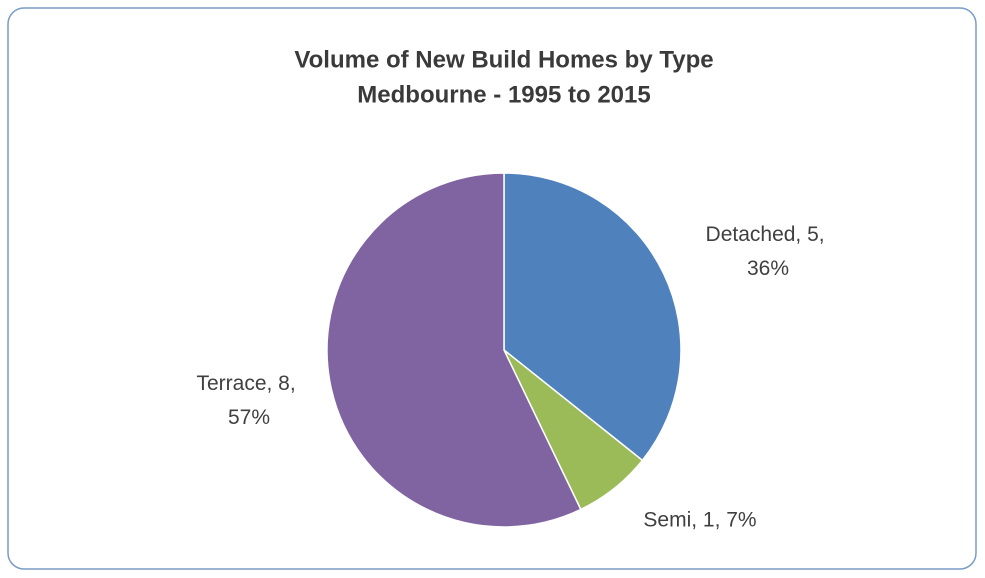  What do you see at coordinates (592, 317) in the screenshot?
I see `pie-slice` at bounding box center [592, 317].